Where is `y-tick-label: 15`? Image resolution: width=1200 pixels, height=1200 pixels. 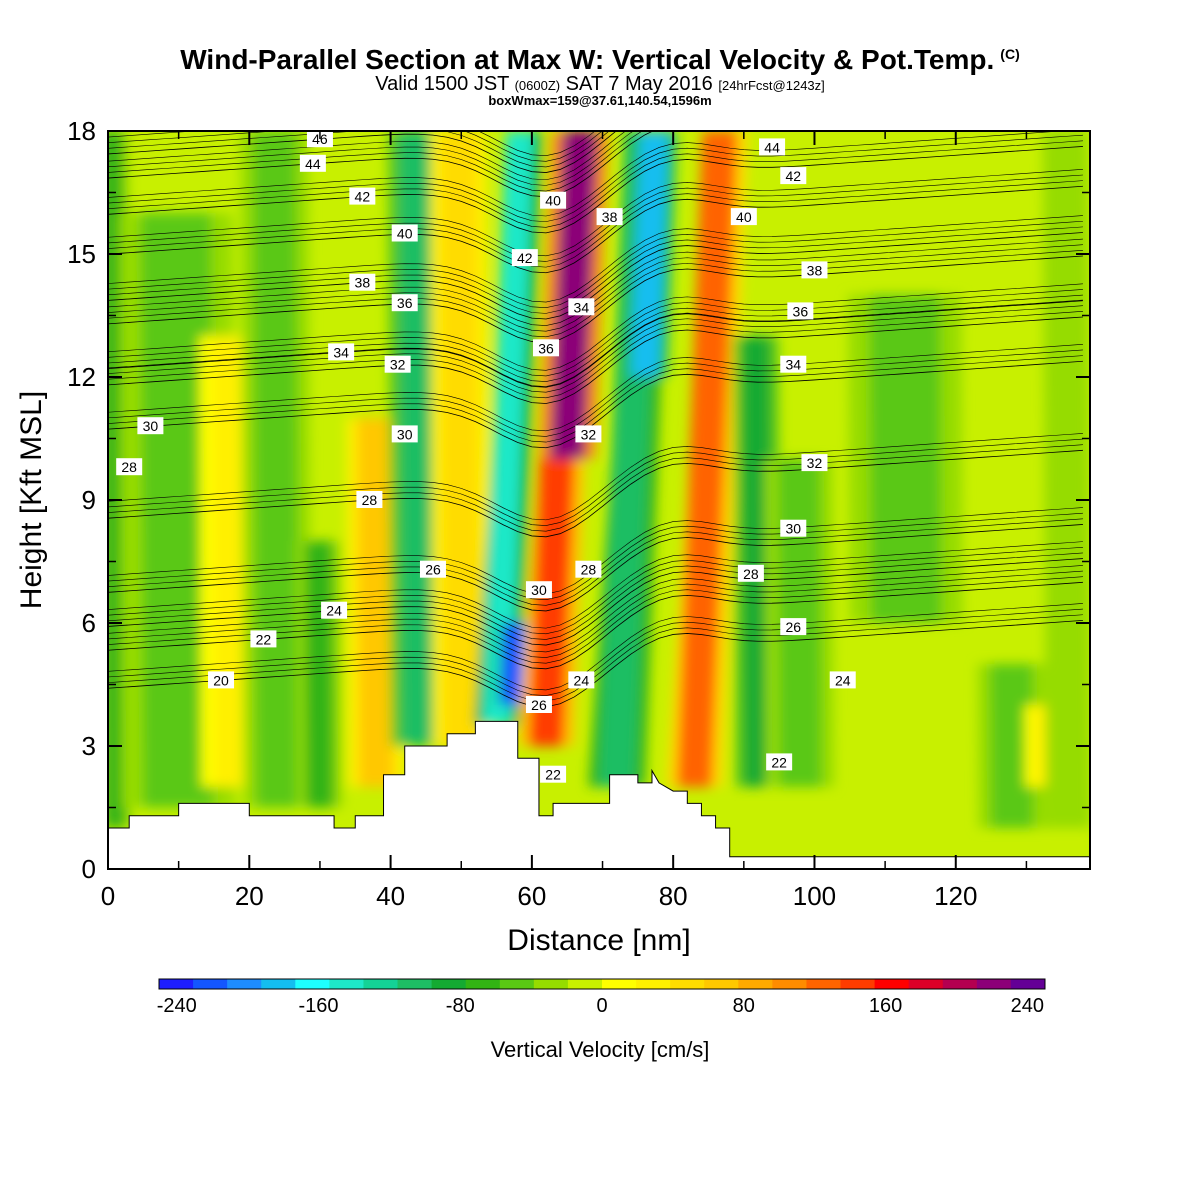 y-tick-label: 15 is located at coordinates (81, 254).